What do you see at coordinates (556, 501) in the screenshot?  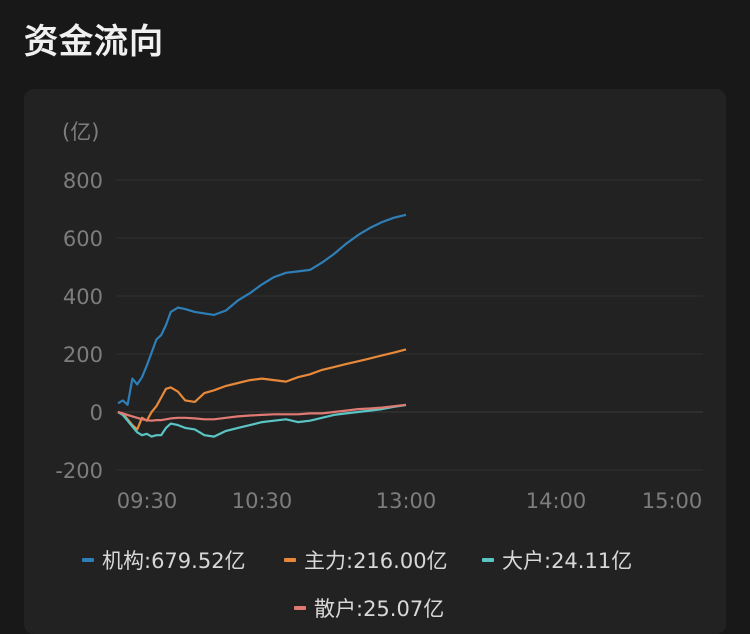 I see `x-tick-label: 14:00` at bounding box center [556, 501].